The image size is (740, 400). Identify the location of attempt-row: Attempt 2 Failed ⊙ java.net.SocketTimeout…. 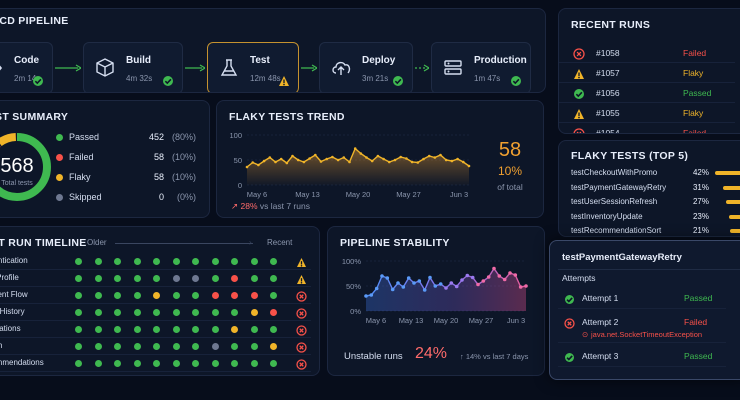
(642, 327).